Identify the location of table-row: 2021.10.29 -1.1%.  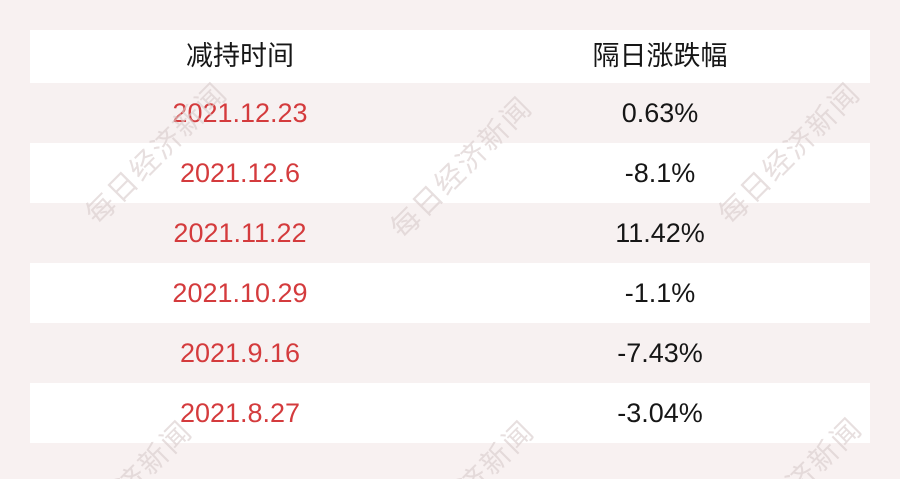
(450, 293).